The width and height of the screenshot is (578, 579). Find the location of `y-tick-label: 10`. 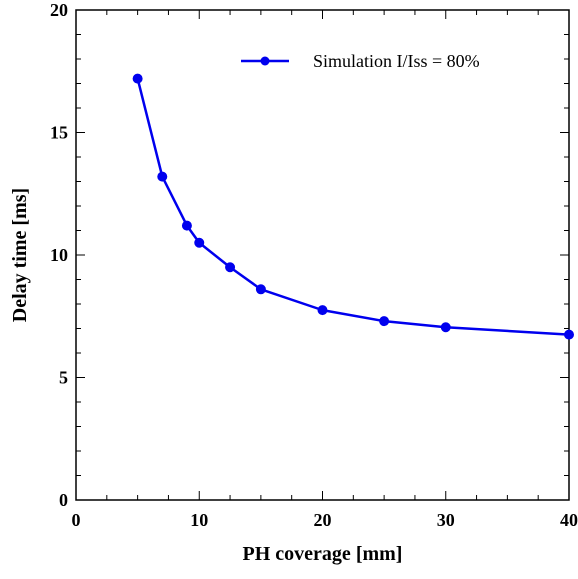

y-tick-label: 10 is located at coordinates (59, 255).